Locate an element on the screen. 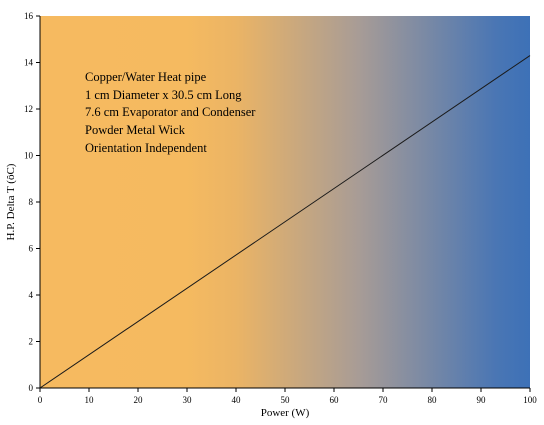 This screenshot has height=425, width=544. x-tick-label: 20 is located at coordinates (139, 400).